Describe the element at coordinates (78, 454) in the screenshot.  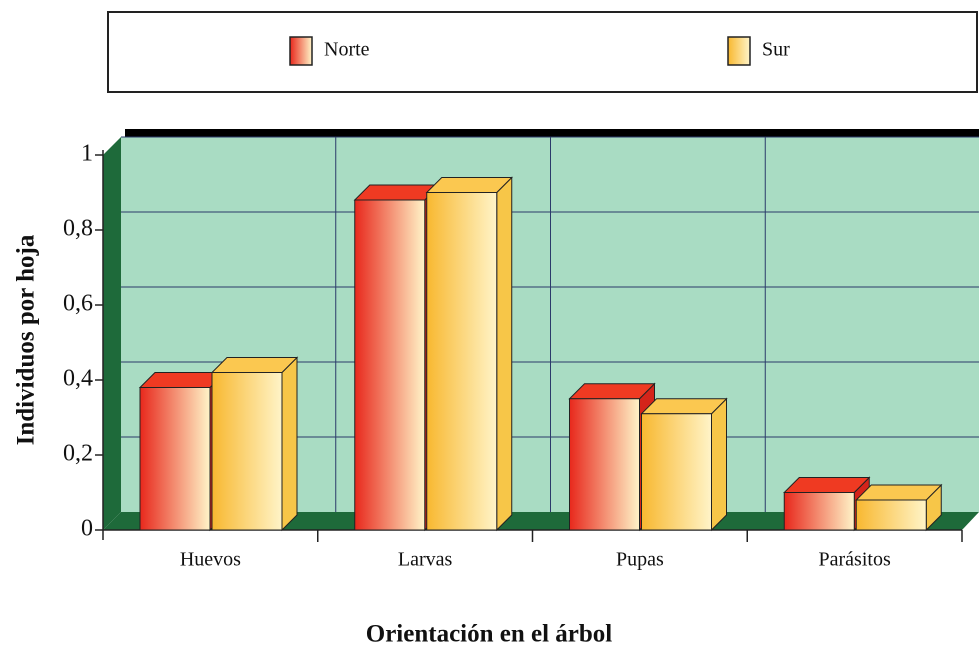
I see `y-tick-label: 0,2` at that location.